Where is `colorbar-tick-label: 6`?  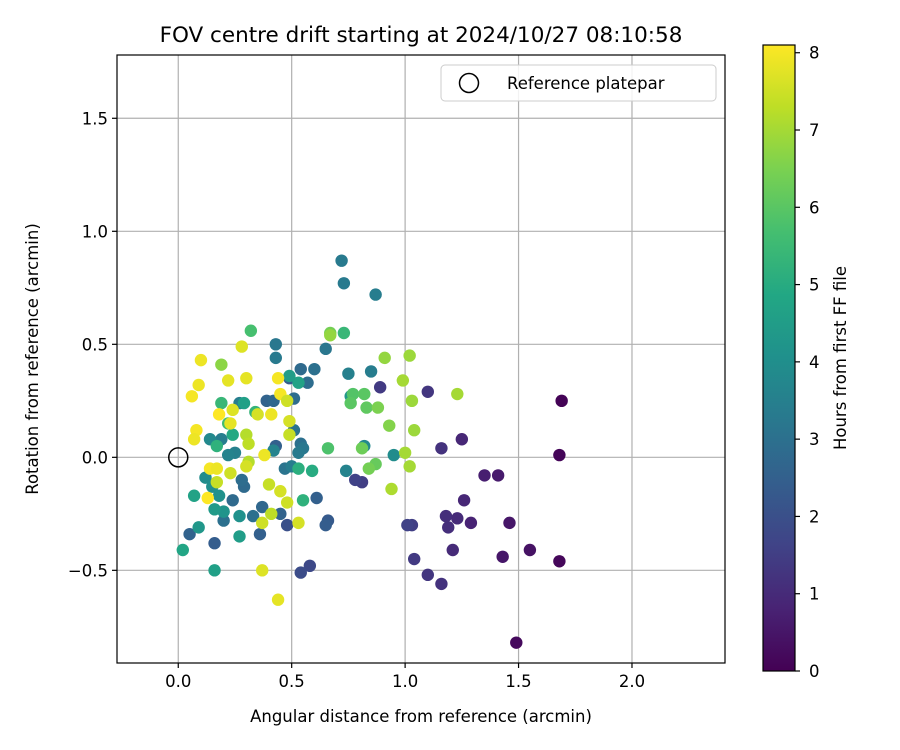
colorbar-tick-label: 6 is located at coordinates (814, 207).